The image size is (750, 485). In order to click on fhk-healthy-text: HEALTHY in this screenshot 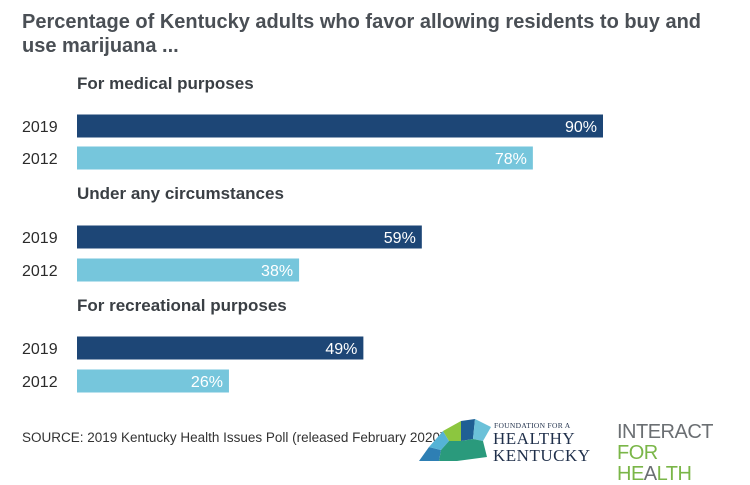, I will do `click(534, 438)`.